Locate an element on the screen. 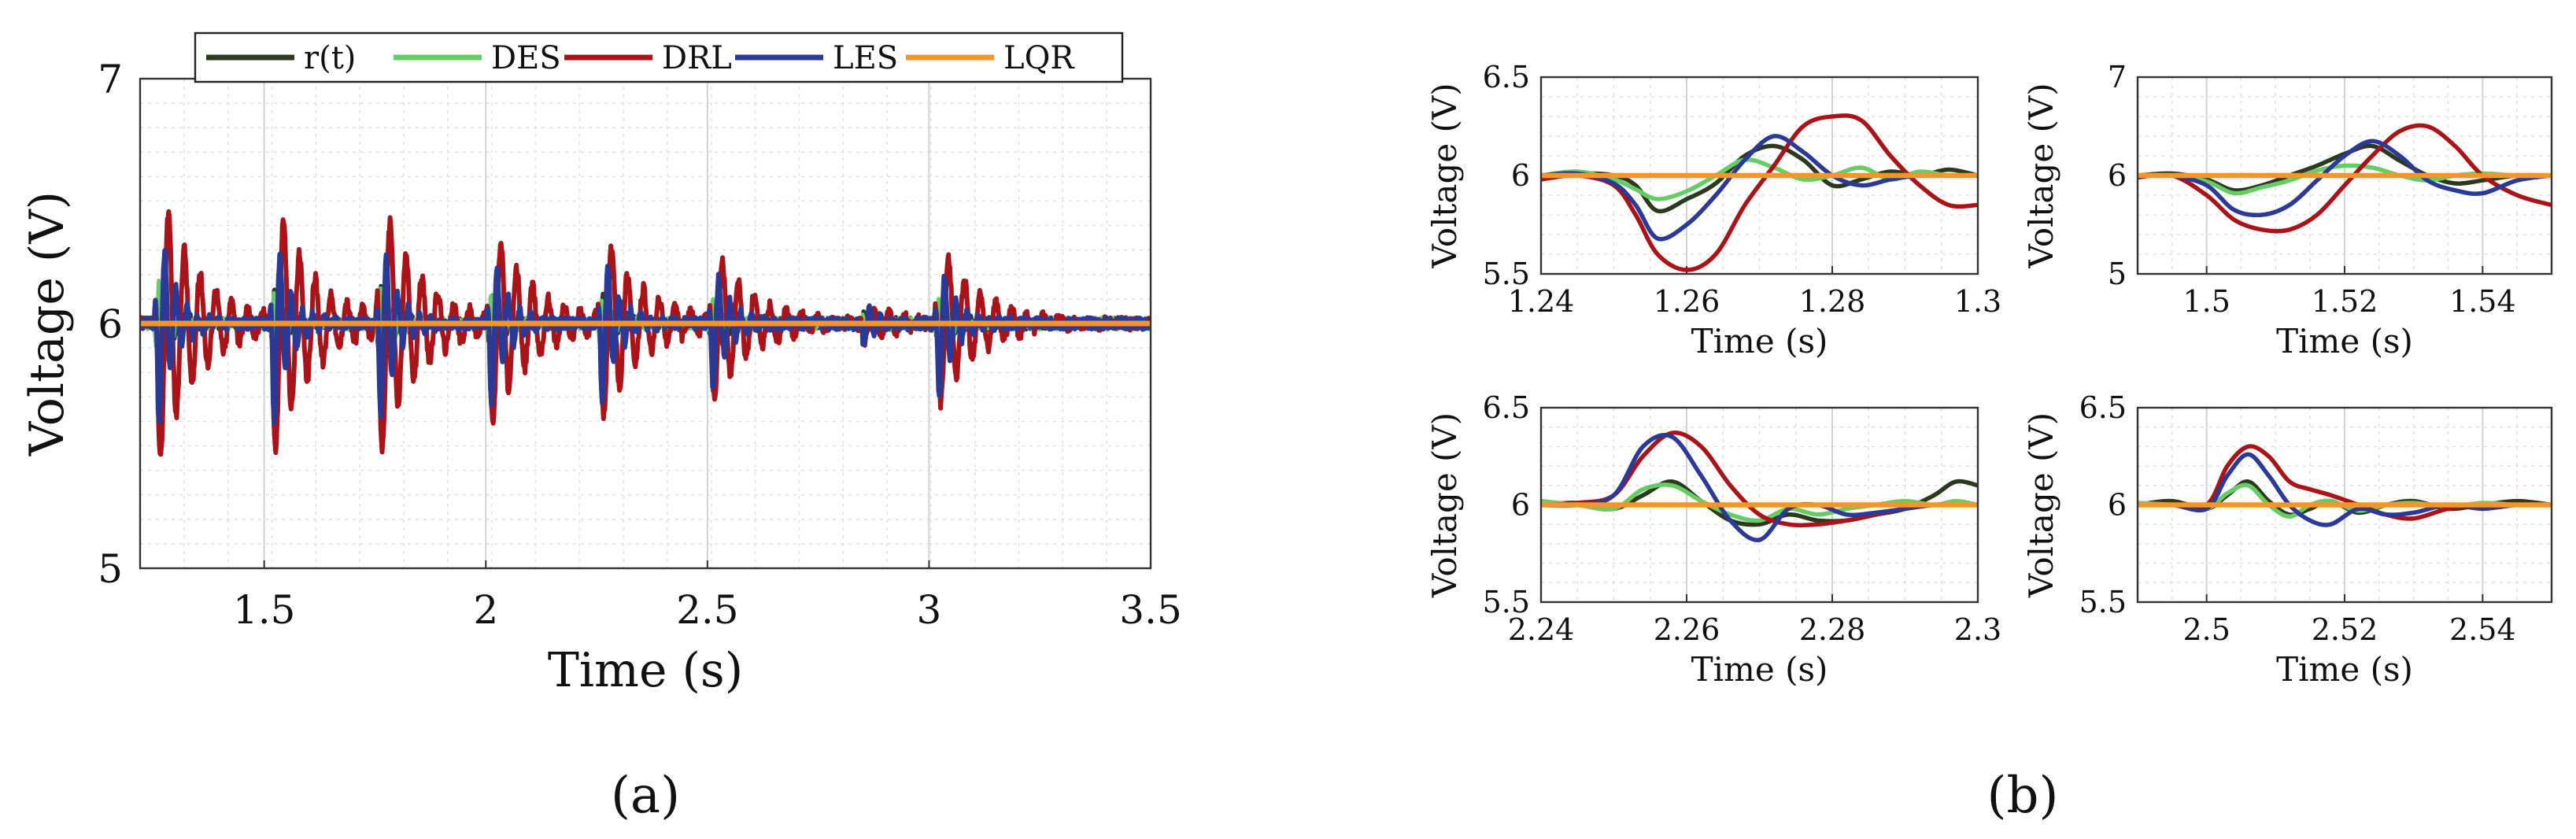 This screenshot has width=2576, height=839. legend: r(t) DES DRL LES LQR is located at coordinates (659, 57).